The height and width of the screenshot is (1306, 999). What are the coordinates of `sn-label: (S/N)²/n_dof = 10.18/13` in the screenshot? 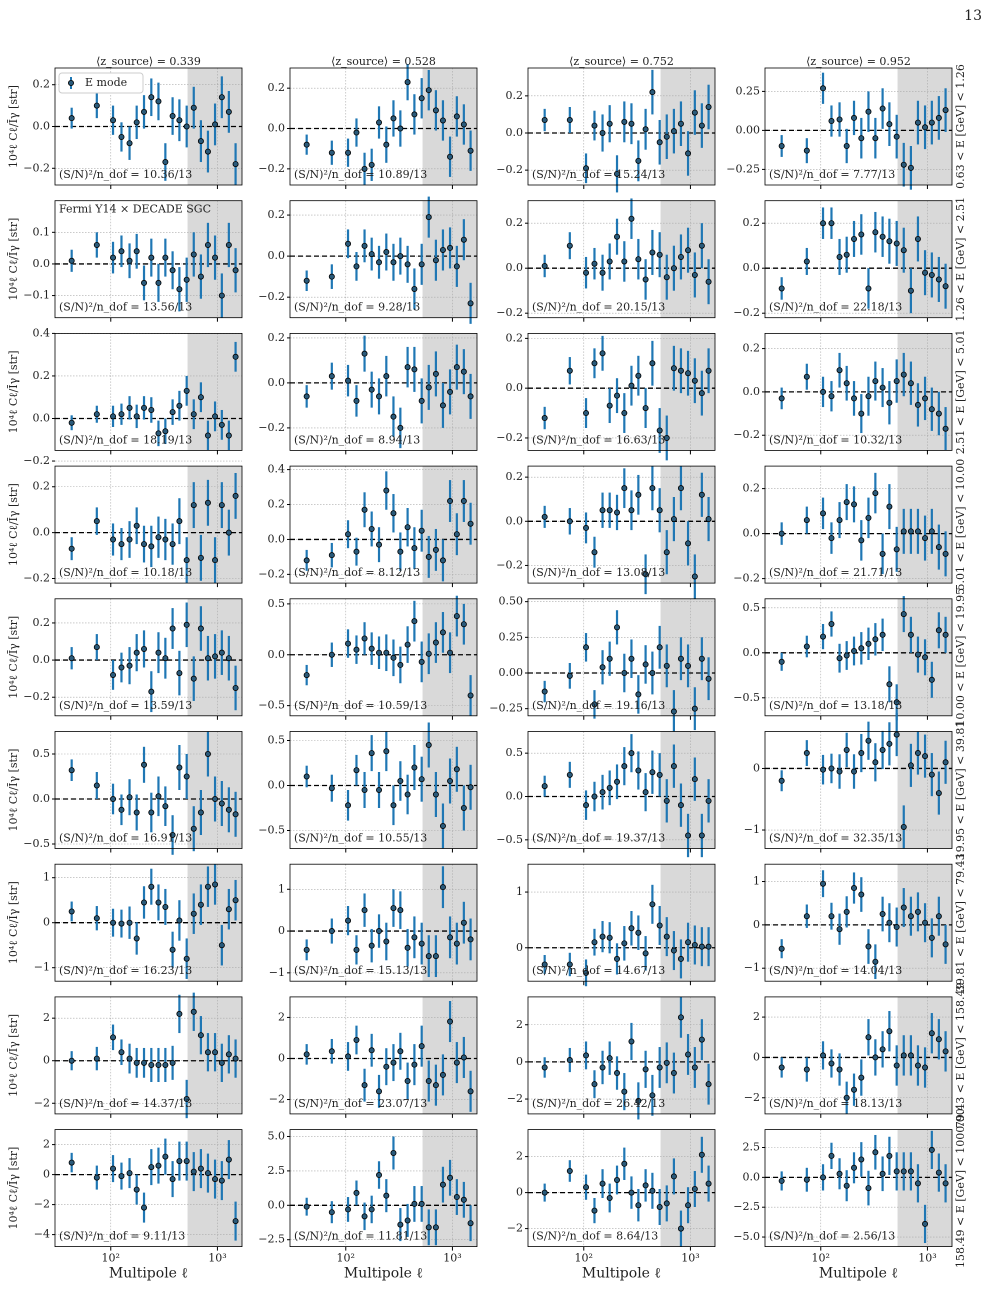 It's located at (125, 572).